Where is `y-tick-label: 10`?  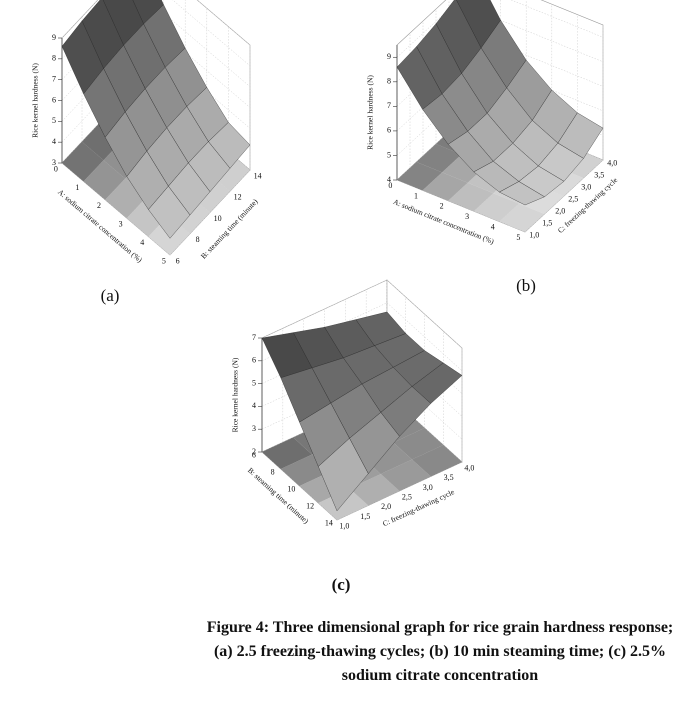 y-tick-label: 10 is located at coordinates (218, 218).